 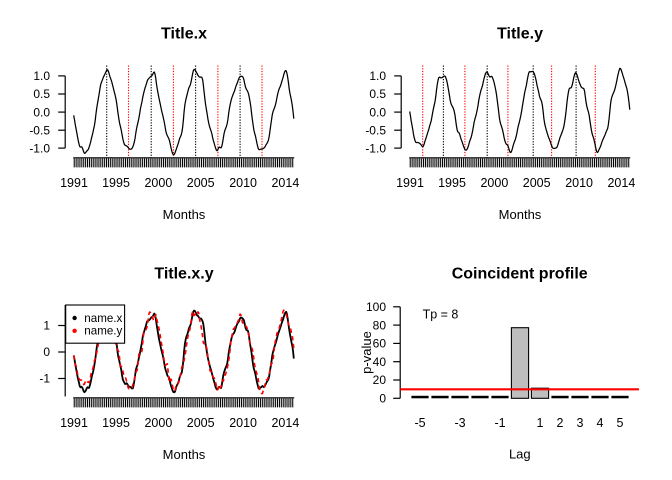 What do you see at coordinates (620, 423) in the screenshot?
I see `svg-text: 5` at bounding box center [620, 423].